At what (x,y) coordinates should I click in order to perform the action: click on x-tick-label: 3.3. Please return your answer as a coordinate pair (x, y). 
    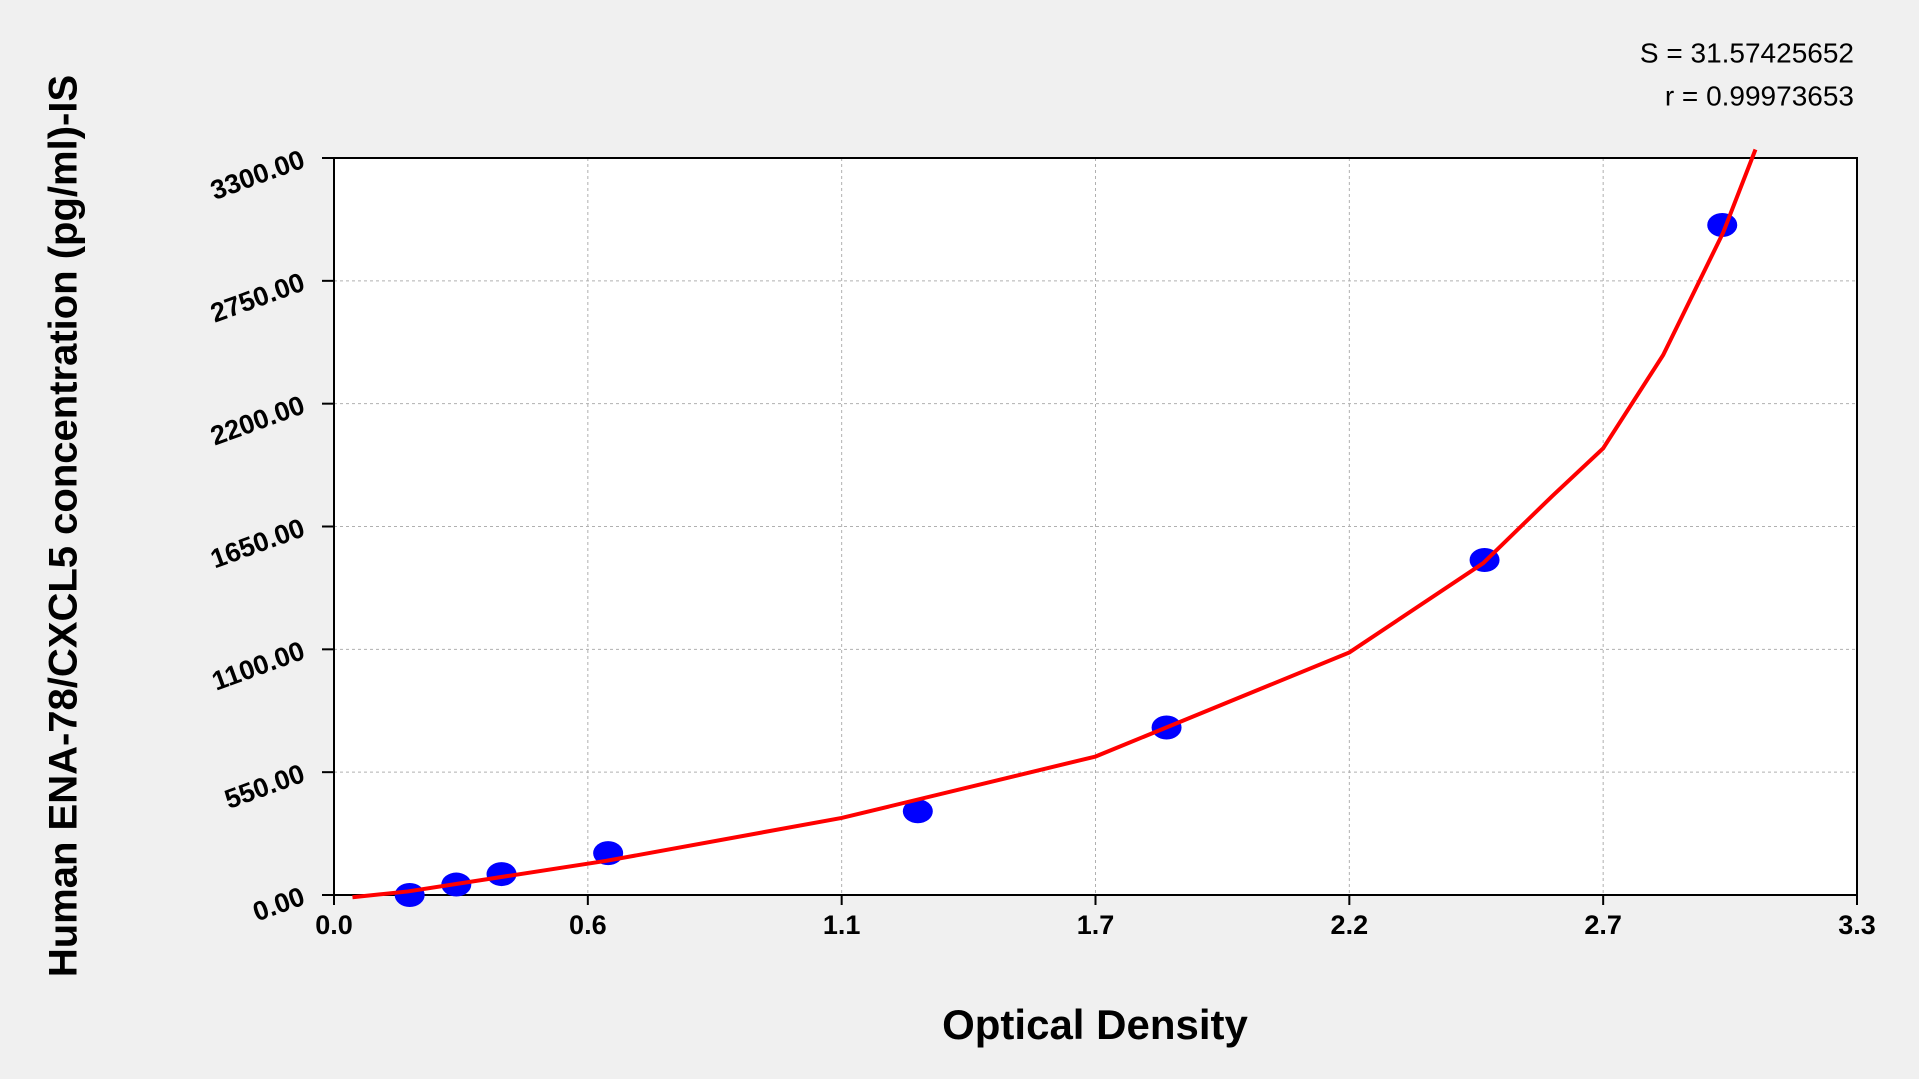
    Looking at the image, I should click on (1857, 925).